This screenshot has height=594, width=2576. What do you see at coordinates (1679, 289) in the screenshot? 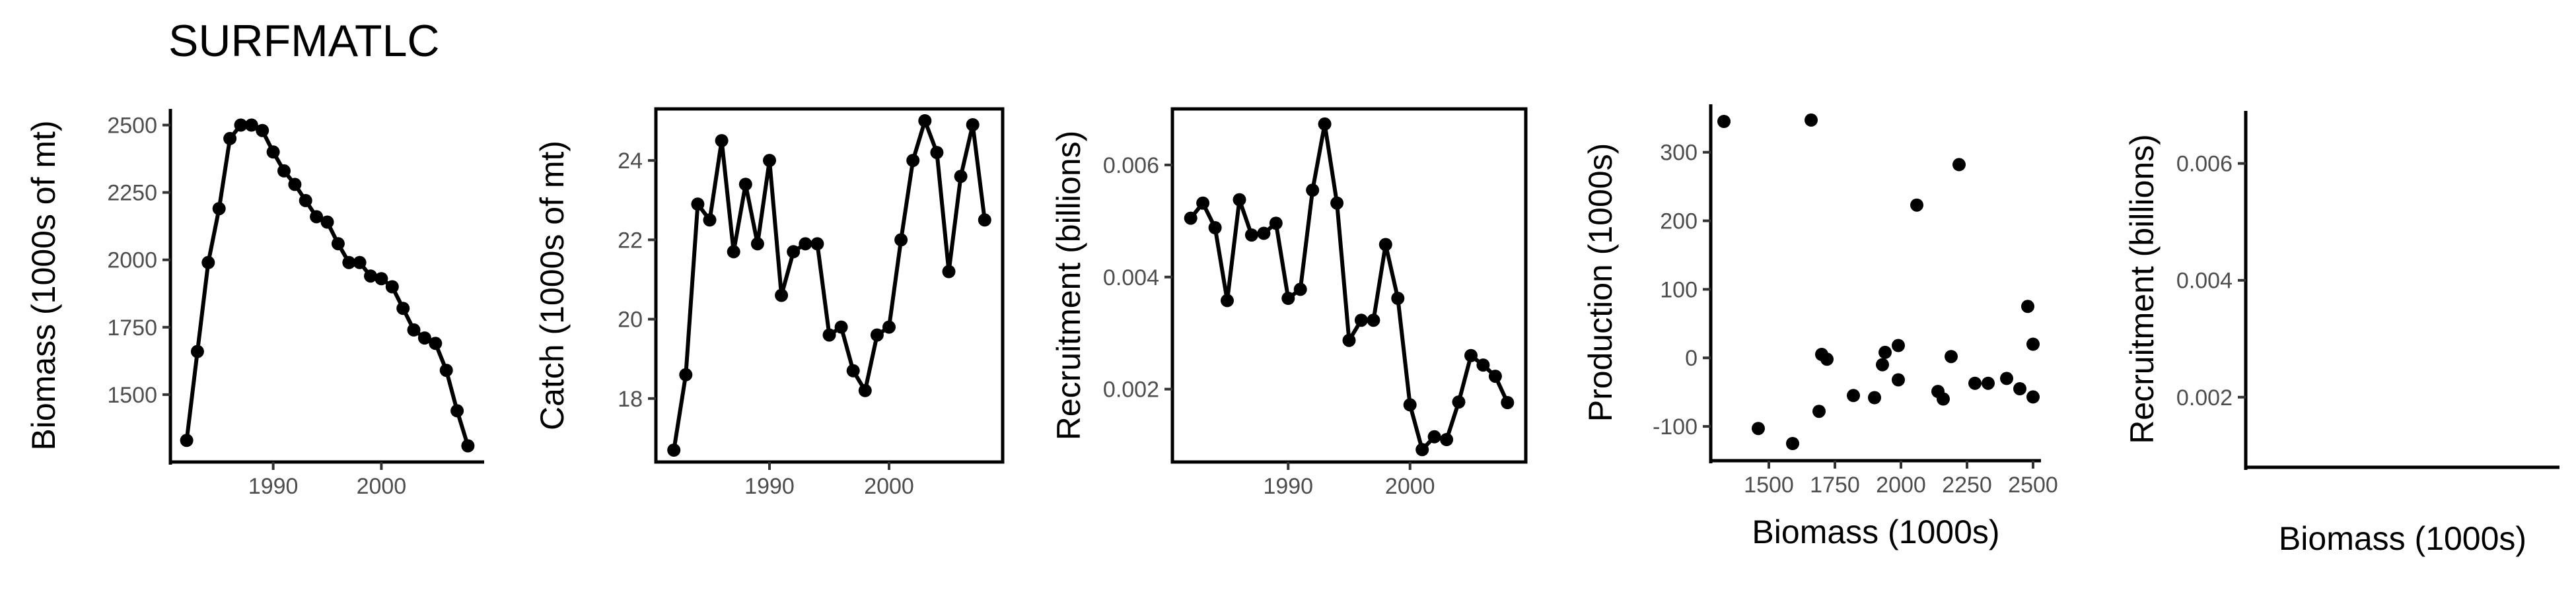
I see `y-tick-label: 100` at bounding box center [1679, 289].